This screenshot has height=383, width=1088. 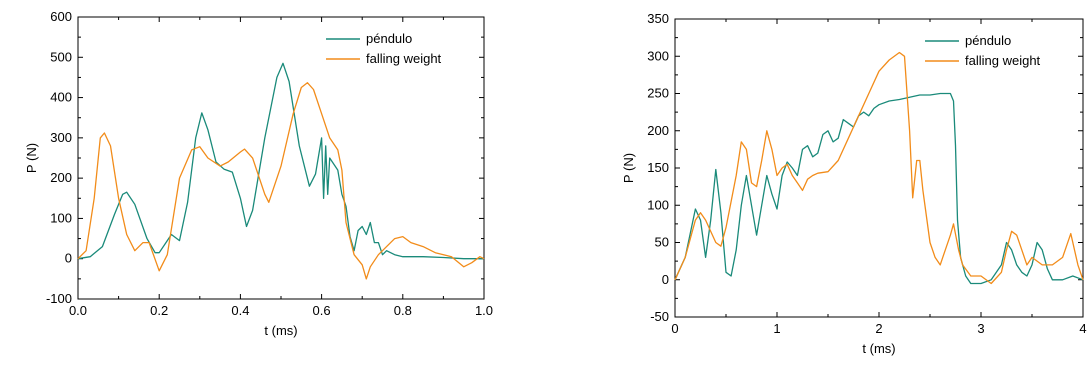 What do you see at coordinates (61, 16) in the screenshot?
I see `y-tick-label: 600` at bounding box center [61, 16].